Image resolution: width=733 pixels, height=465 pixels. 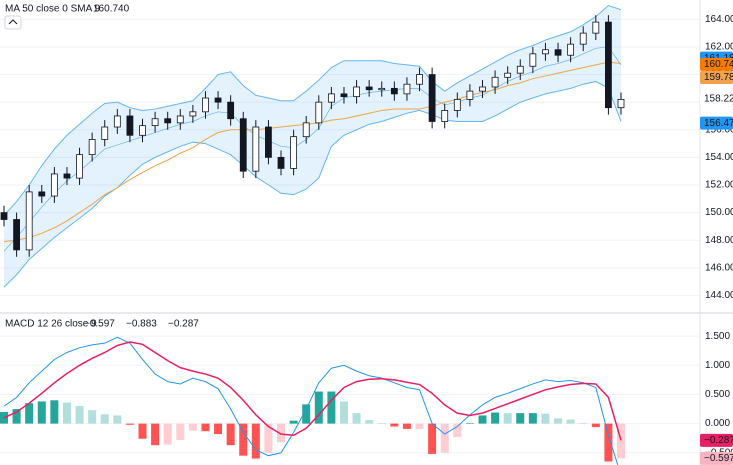 I want to click on price-tag-label: 158.225, so click(x=718, y=99).